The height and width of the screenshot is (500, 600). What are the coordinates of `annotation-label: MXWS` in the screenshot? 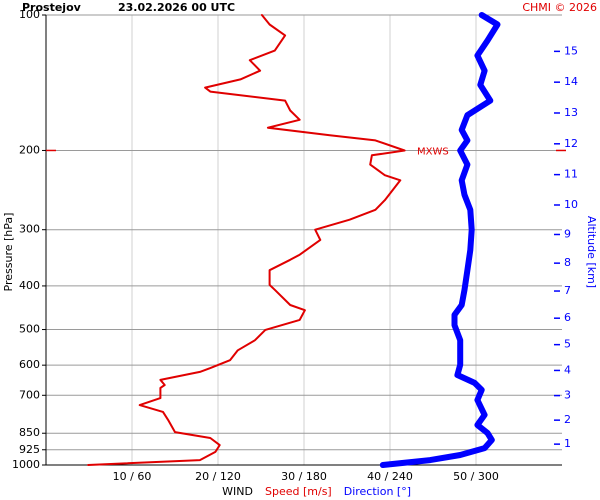 It's located at (433, 151).